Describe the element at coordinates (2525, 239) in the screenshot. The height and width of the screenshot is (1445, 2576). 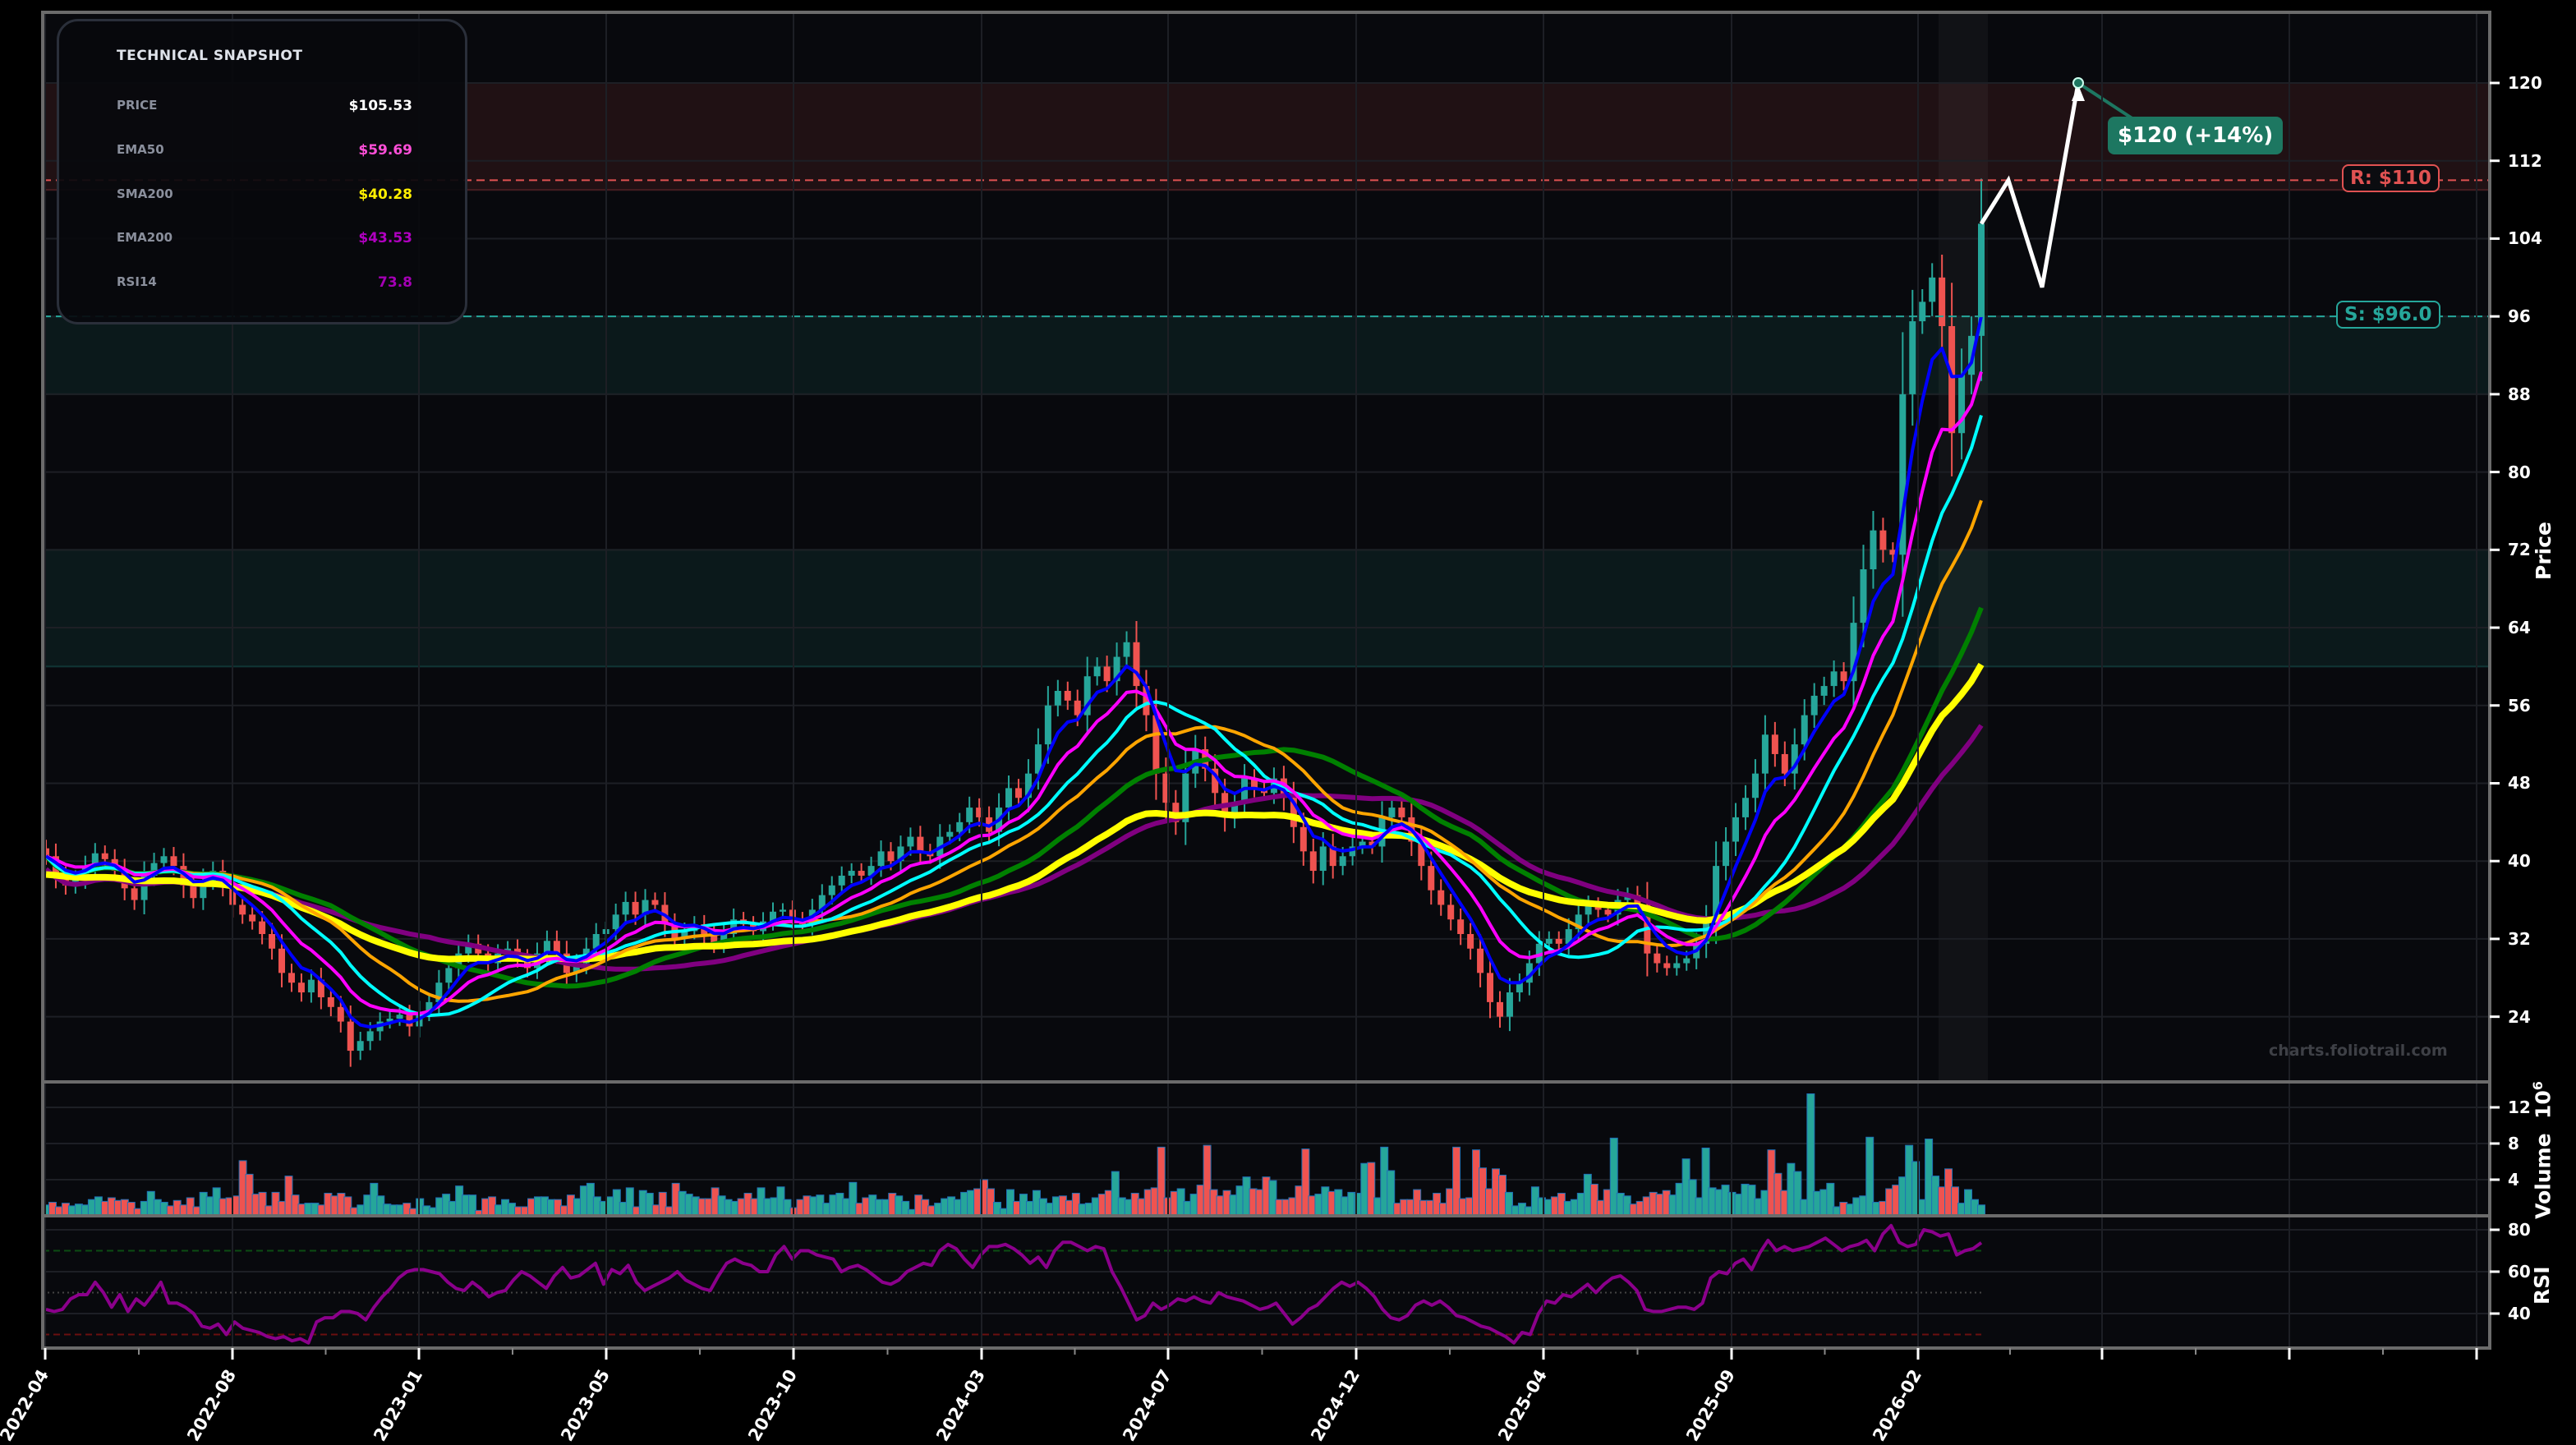
I see `price-tick-label: 104` at that location.